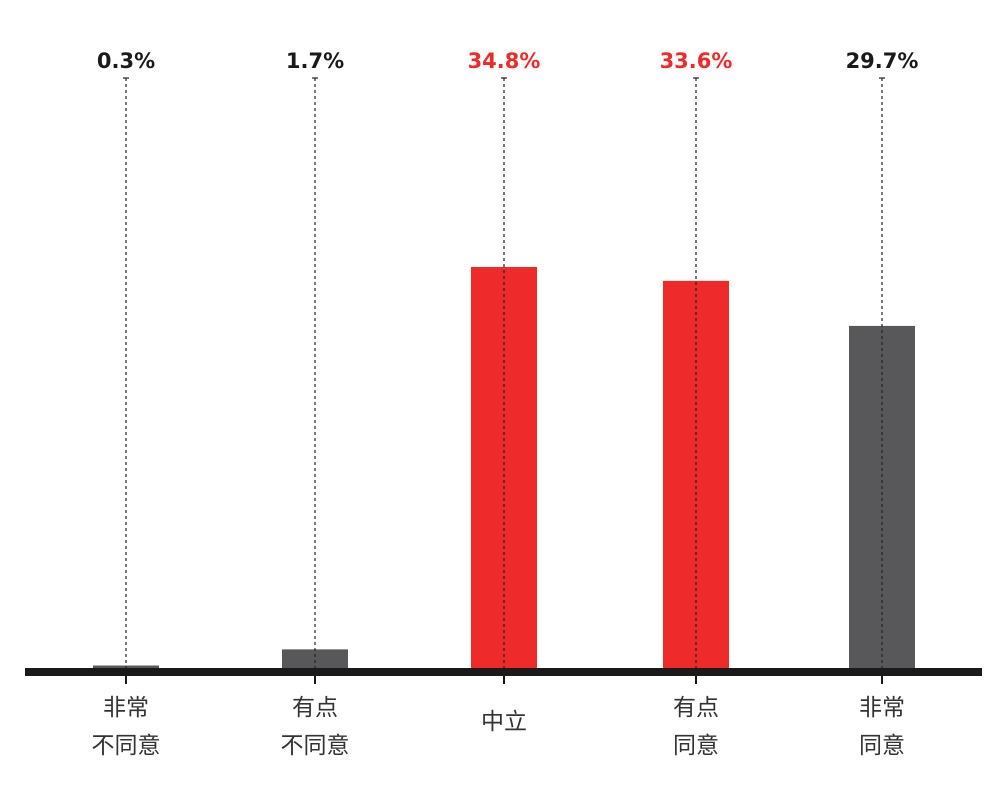 This screenshot has width=1006, height=792. Describe the element at coordinates (126, 61) in the screenshot. I see `value-label-0: 0.3%` at that location.